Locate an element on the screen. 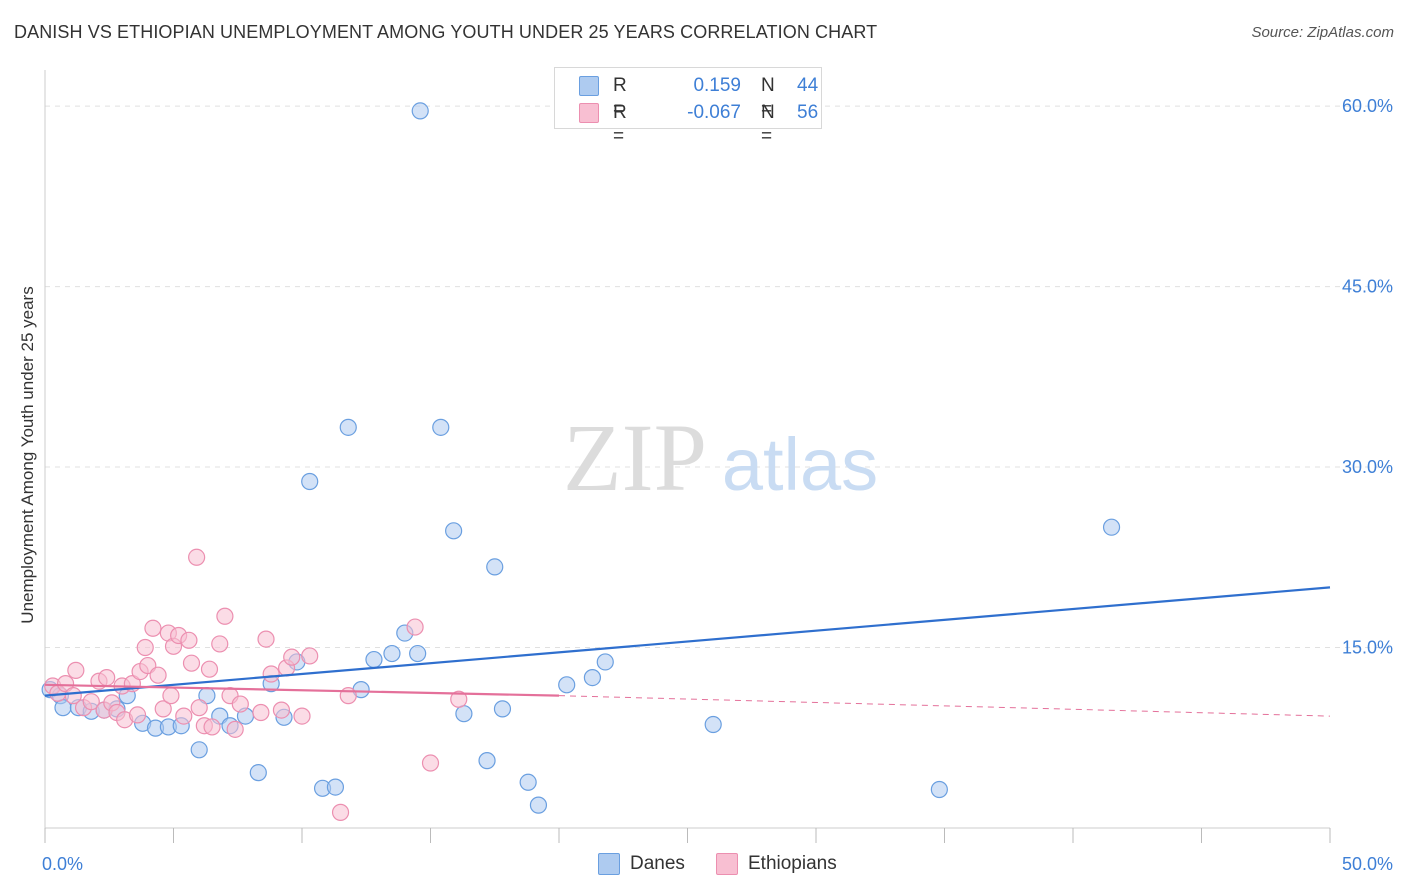  y-tick-label: 30.0% is located at coordinates (1367, 467).